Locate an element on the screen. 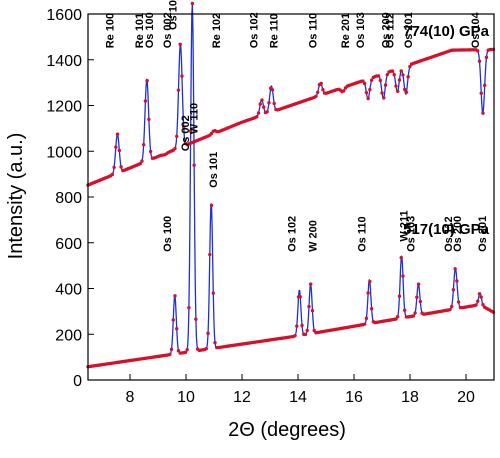  peak-label: Os 112 is located at coordinates (390, 30).